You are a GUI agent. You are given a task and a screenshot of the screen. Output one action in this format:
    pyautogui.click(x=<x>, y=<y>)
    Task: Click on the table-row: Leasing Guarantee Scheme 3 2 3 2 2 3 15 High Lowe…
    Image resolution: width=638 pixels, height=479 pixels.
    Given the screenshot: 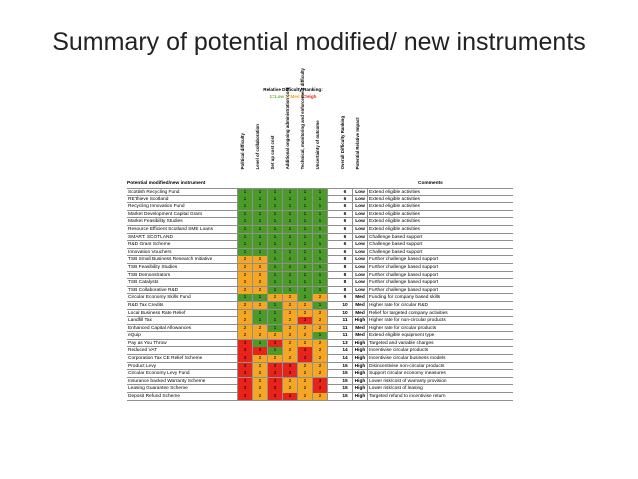 What is the action you would take?
    pyautogui.click(x=320, y=389)
    